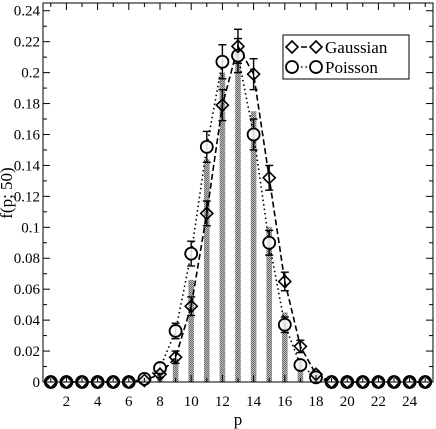 This screenshot has height=429, width=436. I want to click on x-tick-label: 8, so click(160, 402).